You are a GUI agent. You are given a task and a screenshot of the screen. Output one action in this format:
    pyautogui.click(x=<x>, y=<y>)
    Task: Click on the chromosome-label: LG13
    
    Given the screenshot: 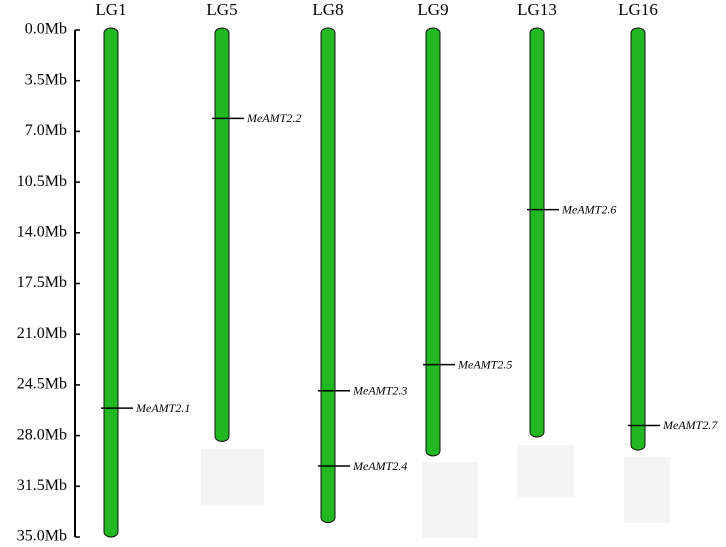 What is the action you would take?
    pyautogui.click(x=537, y=9)
    